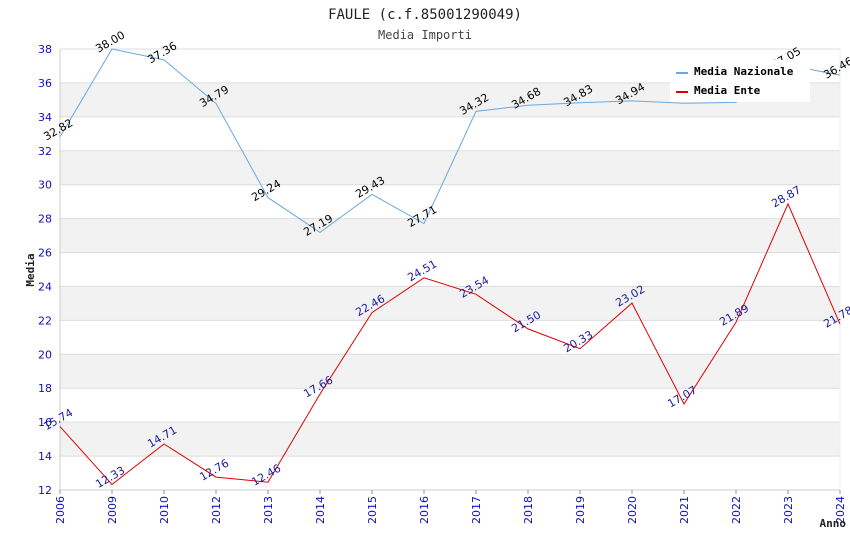 The height and width of the screenshot is (550, 850). What do you see at coordinates (632, 510) in the screenshot?
I see `x-tick-label: 2020` at bounding box center [632, 510].